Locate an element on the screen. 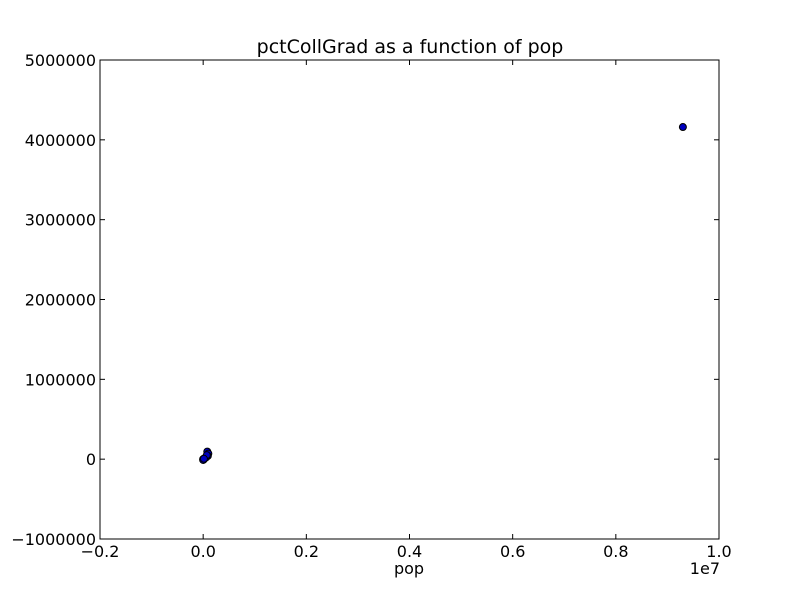 The image size is (800, 605). y-tick-label: 3000000 is located at coordinates (60, 220).